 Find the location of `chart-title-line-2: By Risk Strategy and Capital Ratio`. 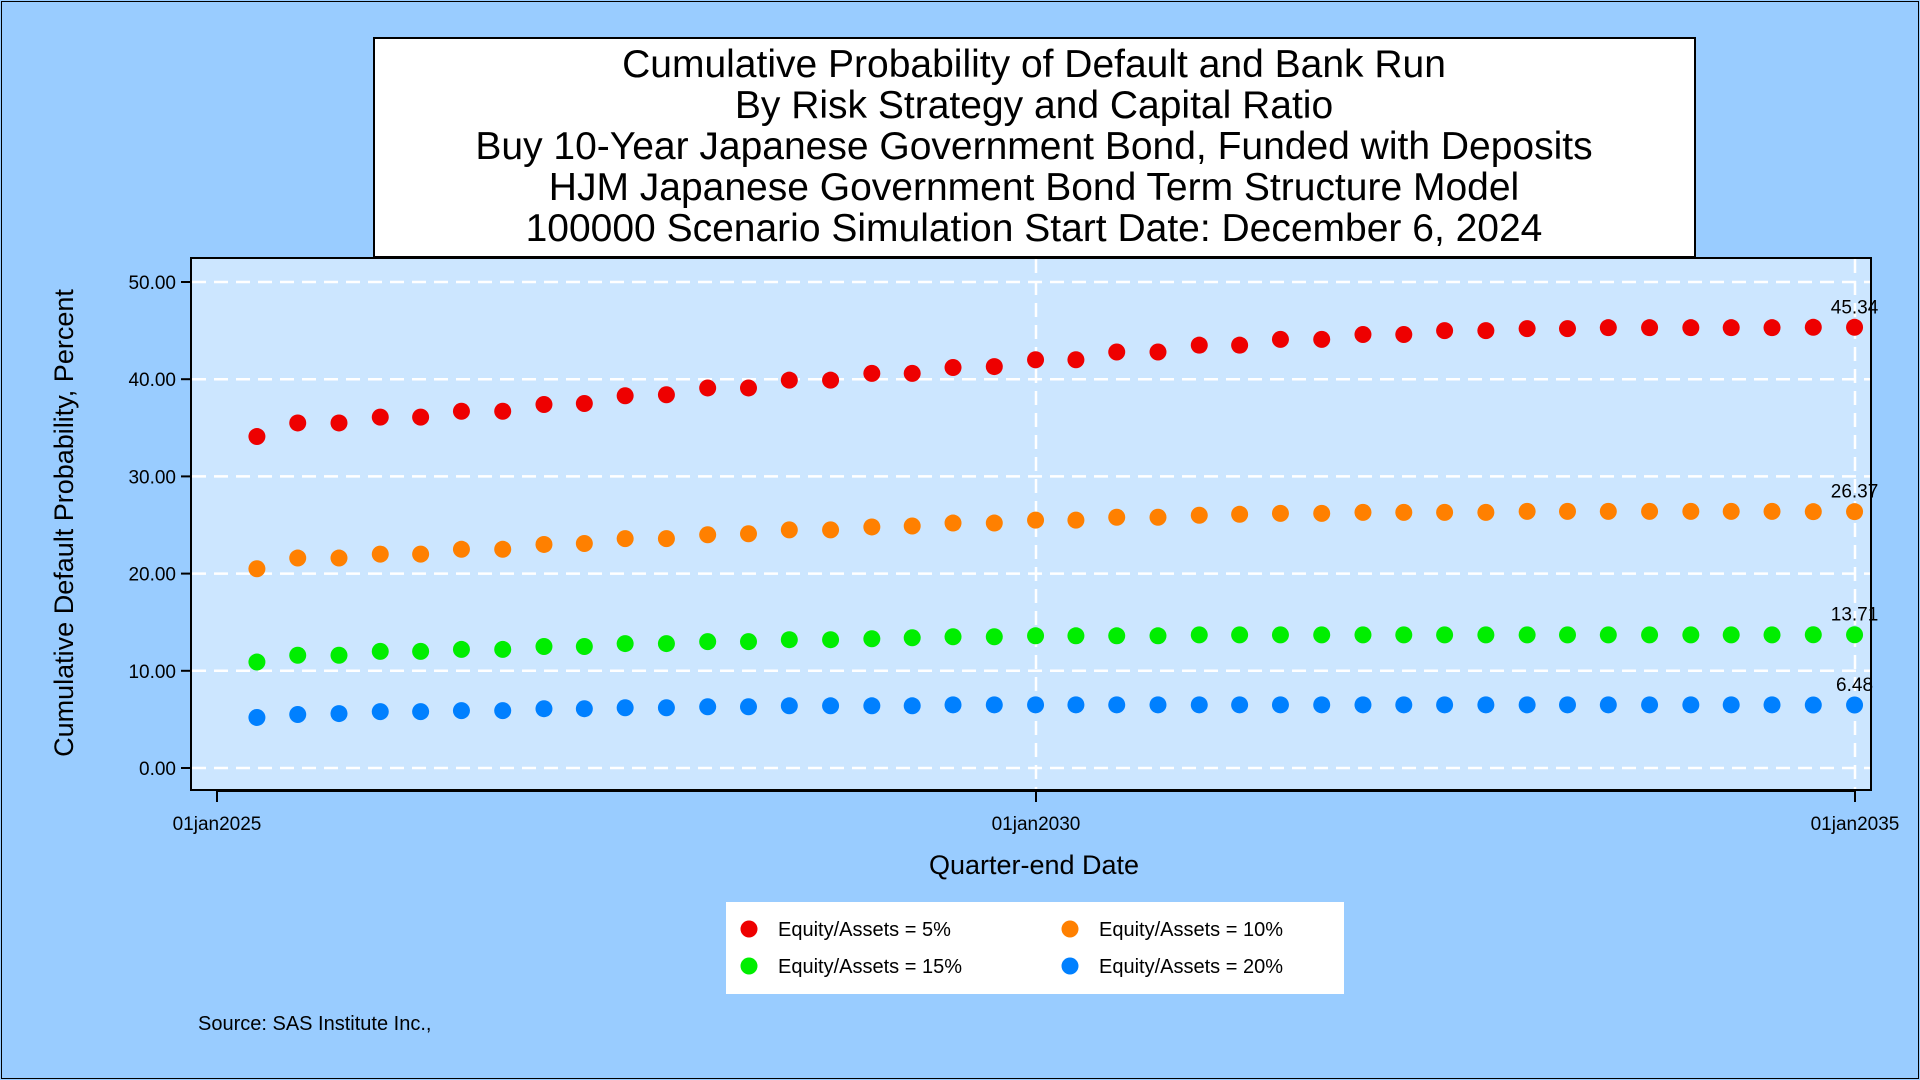

chart-title-line-2: By Risk Strategy and Capital Ratio is located at coordinates (1034, 105).